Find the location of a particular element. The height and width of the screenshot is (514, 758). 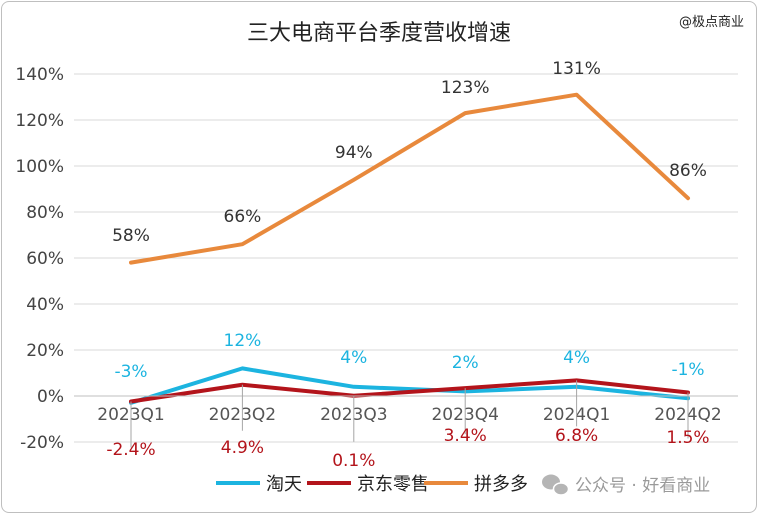

chart-title: 三大电商平台季度营收增速 is located at coordinates (379, 33).